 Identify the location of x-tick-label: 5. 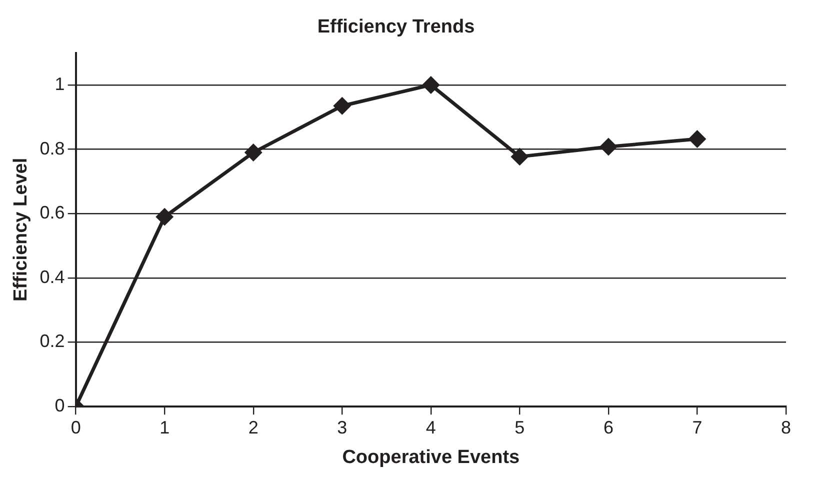
(519, 427).